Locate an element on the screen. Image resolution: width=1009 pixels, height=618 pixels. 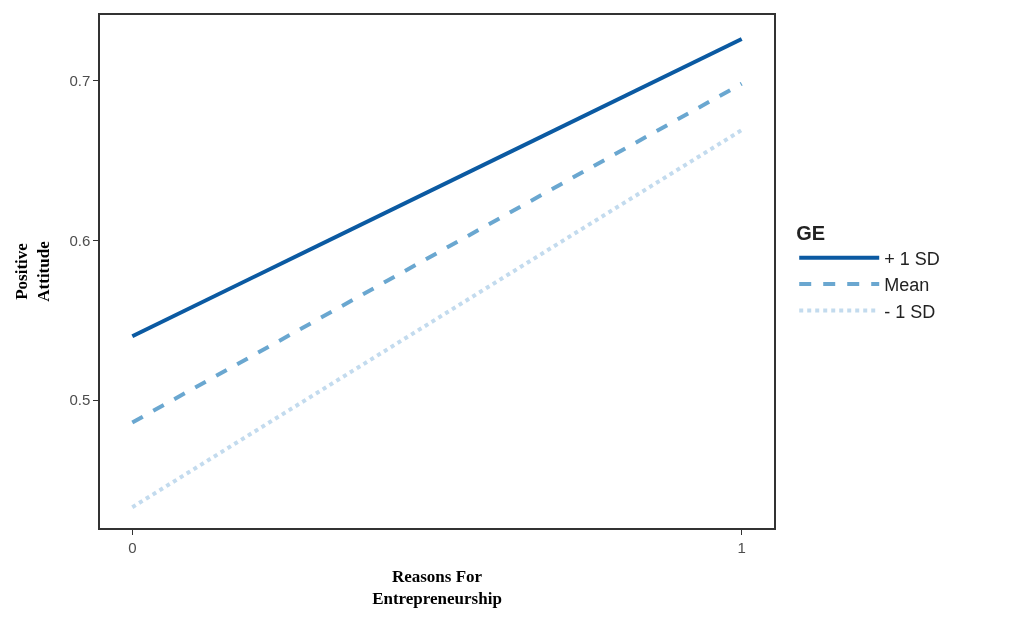
x-tick-label: 1 is located at coordinates (741, 547).